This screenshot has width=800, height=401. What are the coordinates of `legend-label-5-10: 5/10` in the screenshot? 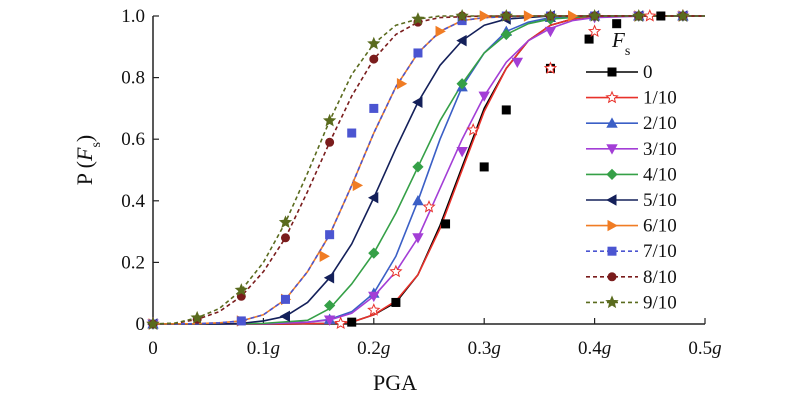 It's located at (660, 200).